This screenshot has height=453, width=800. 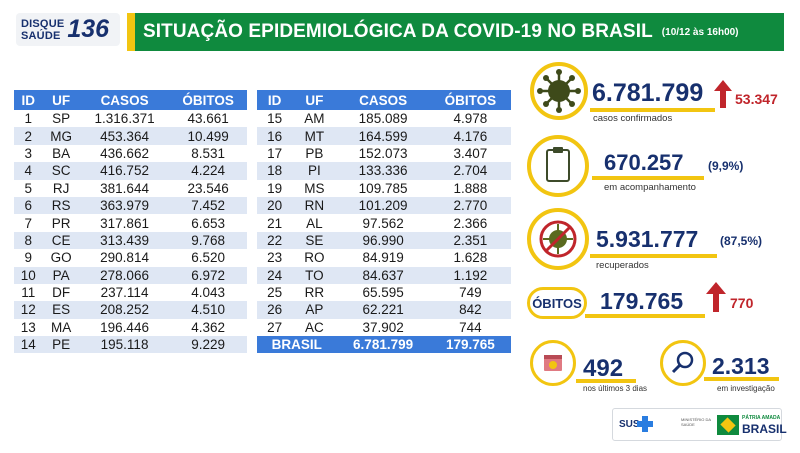 What do you see at coordinates (130, 153) in the screenshot?
I see `table-row: 3 BA 436.662 8.531` at bounding box center [130, 153].